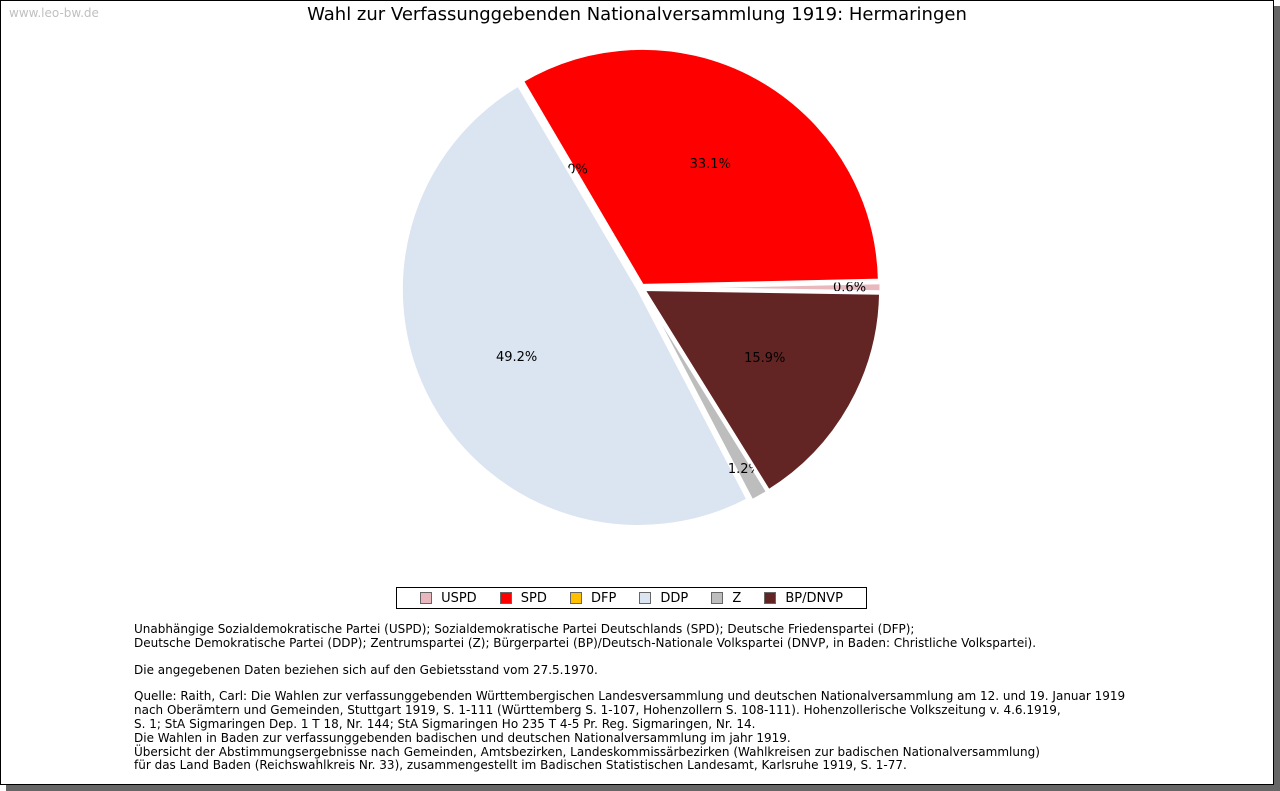  What do you see at coordinates (631, 598) in the screenshot?
I see `legend: USPD SPD DFP DDP Z BP/DNVP` at bounding box center [631, 598].